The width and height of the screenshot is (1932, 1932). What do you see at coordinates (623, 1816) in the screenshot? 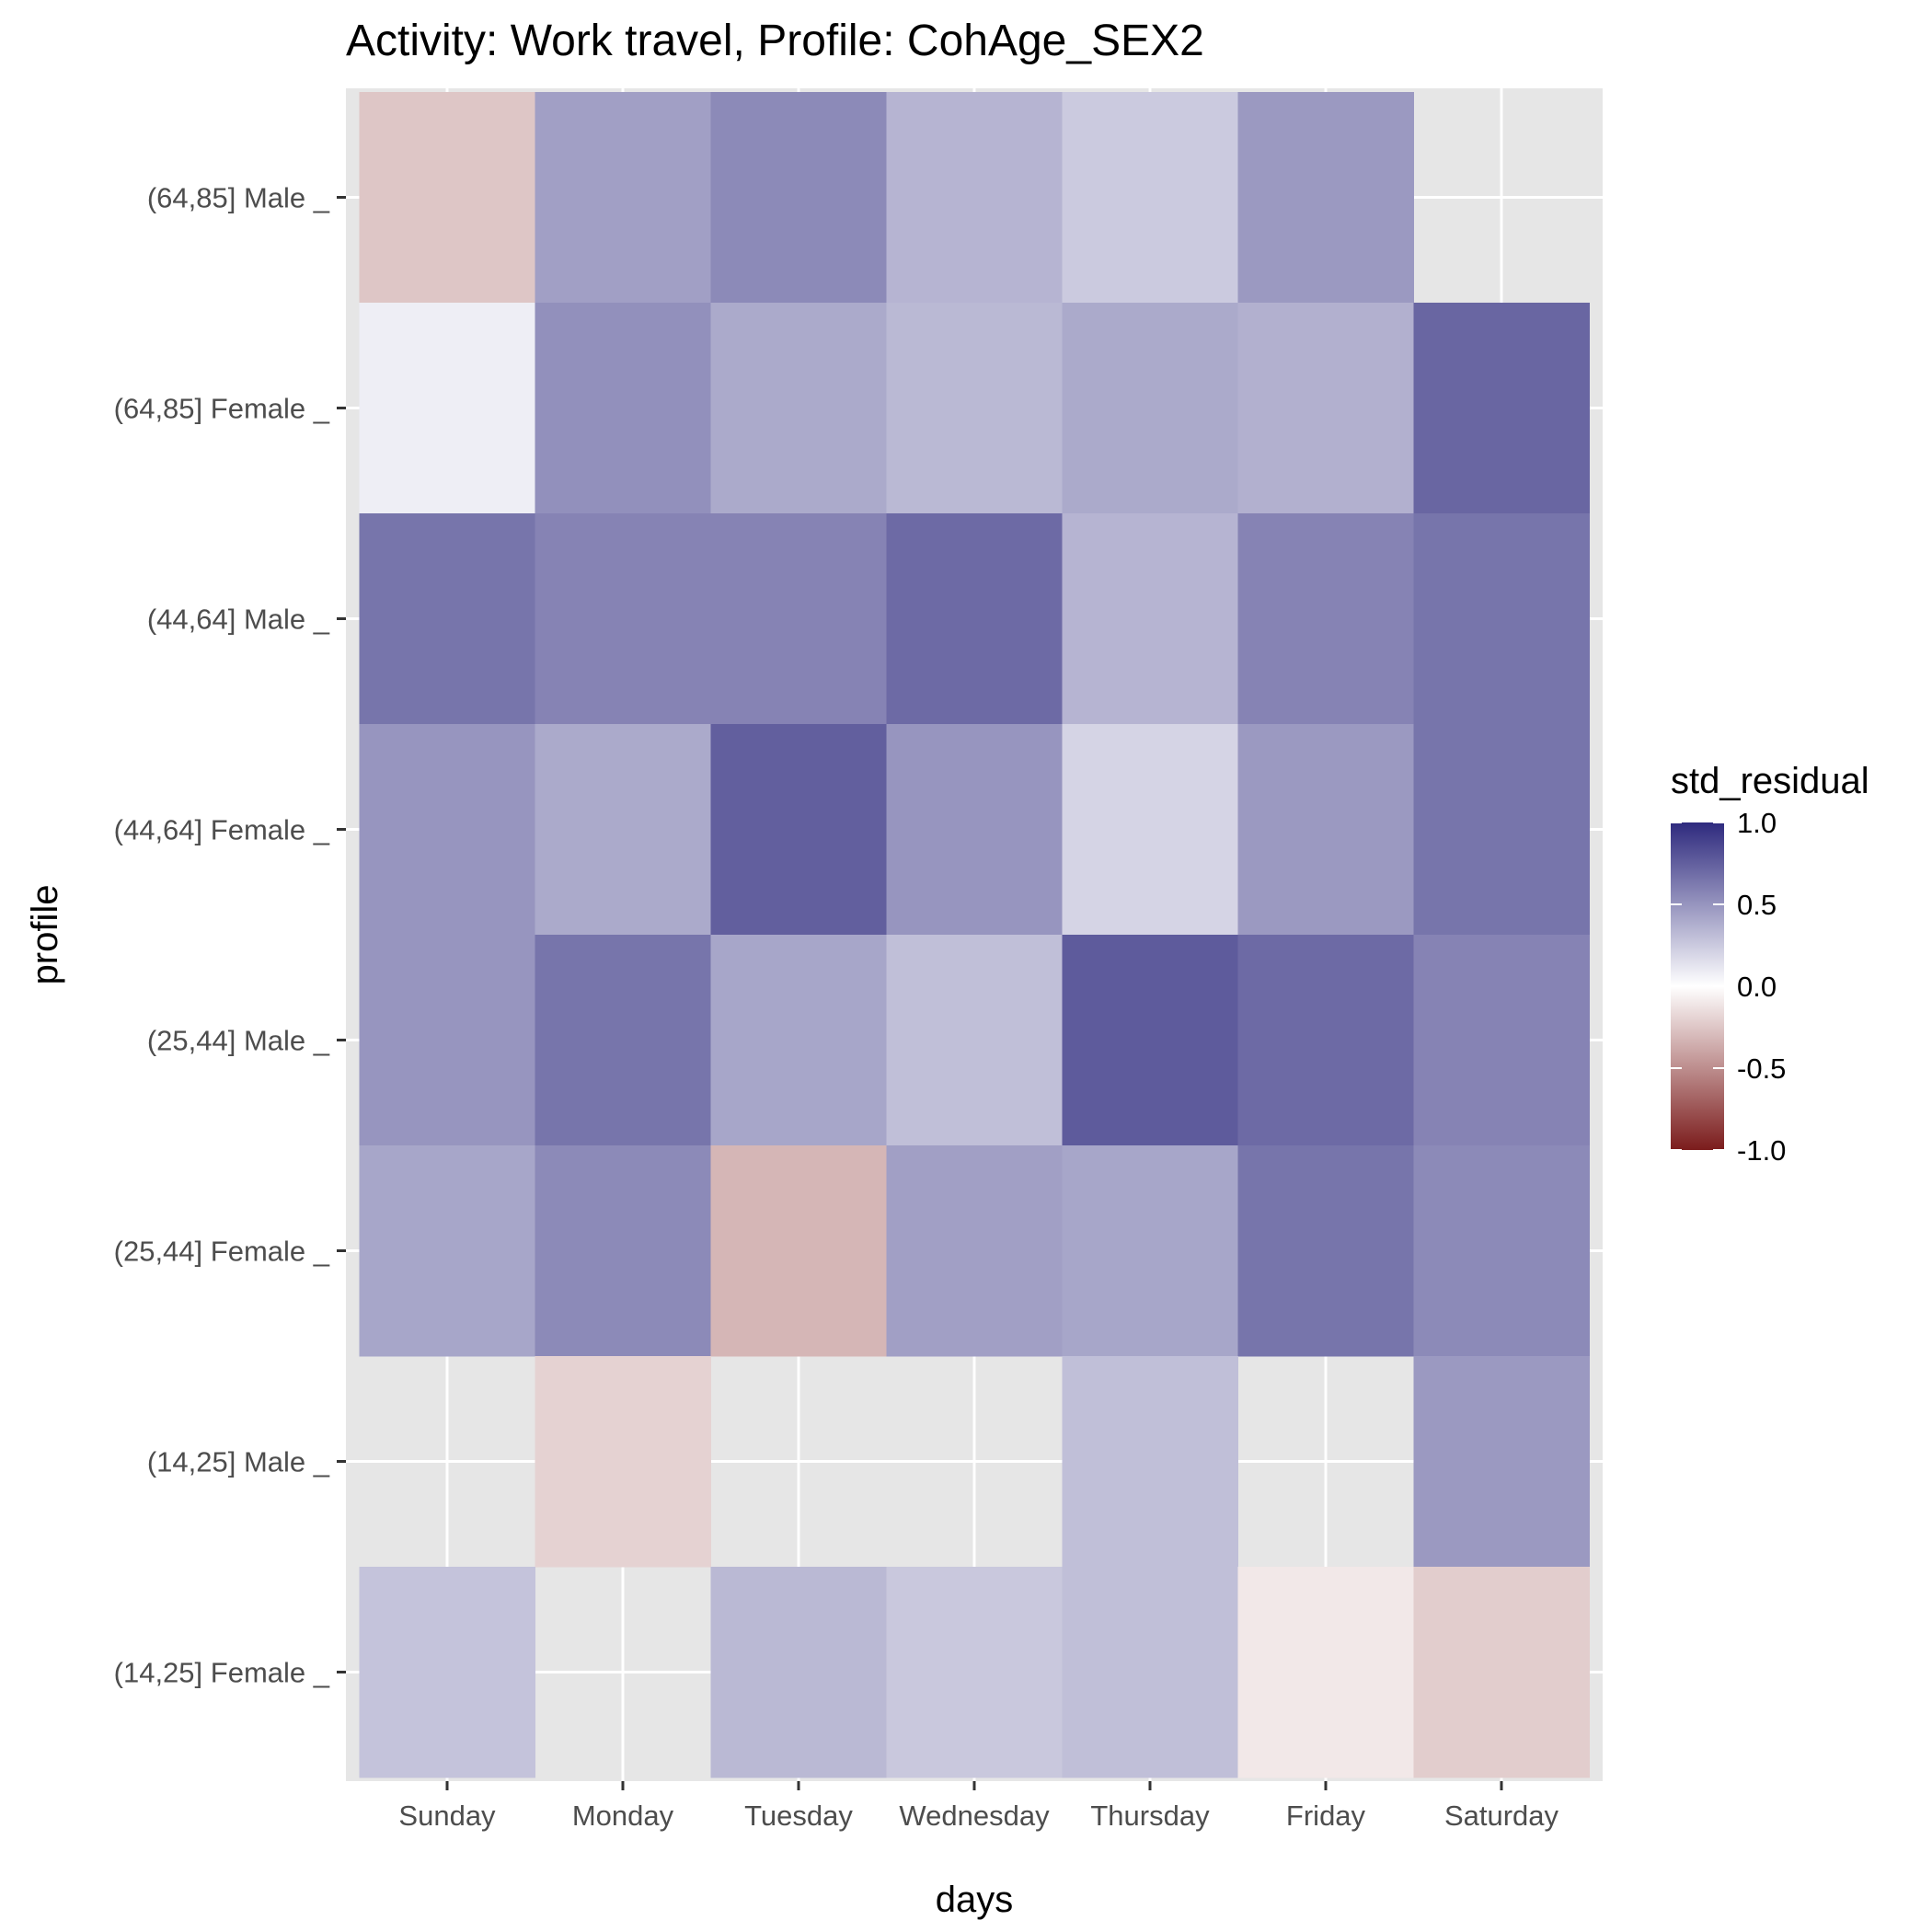
I see `x-tick-label: Monday` at bounding box center [623, 1816].